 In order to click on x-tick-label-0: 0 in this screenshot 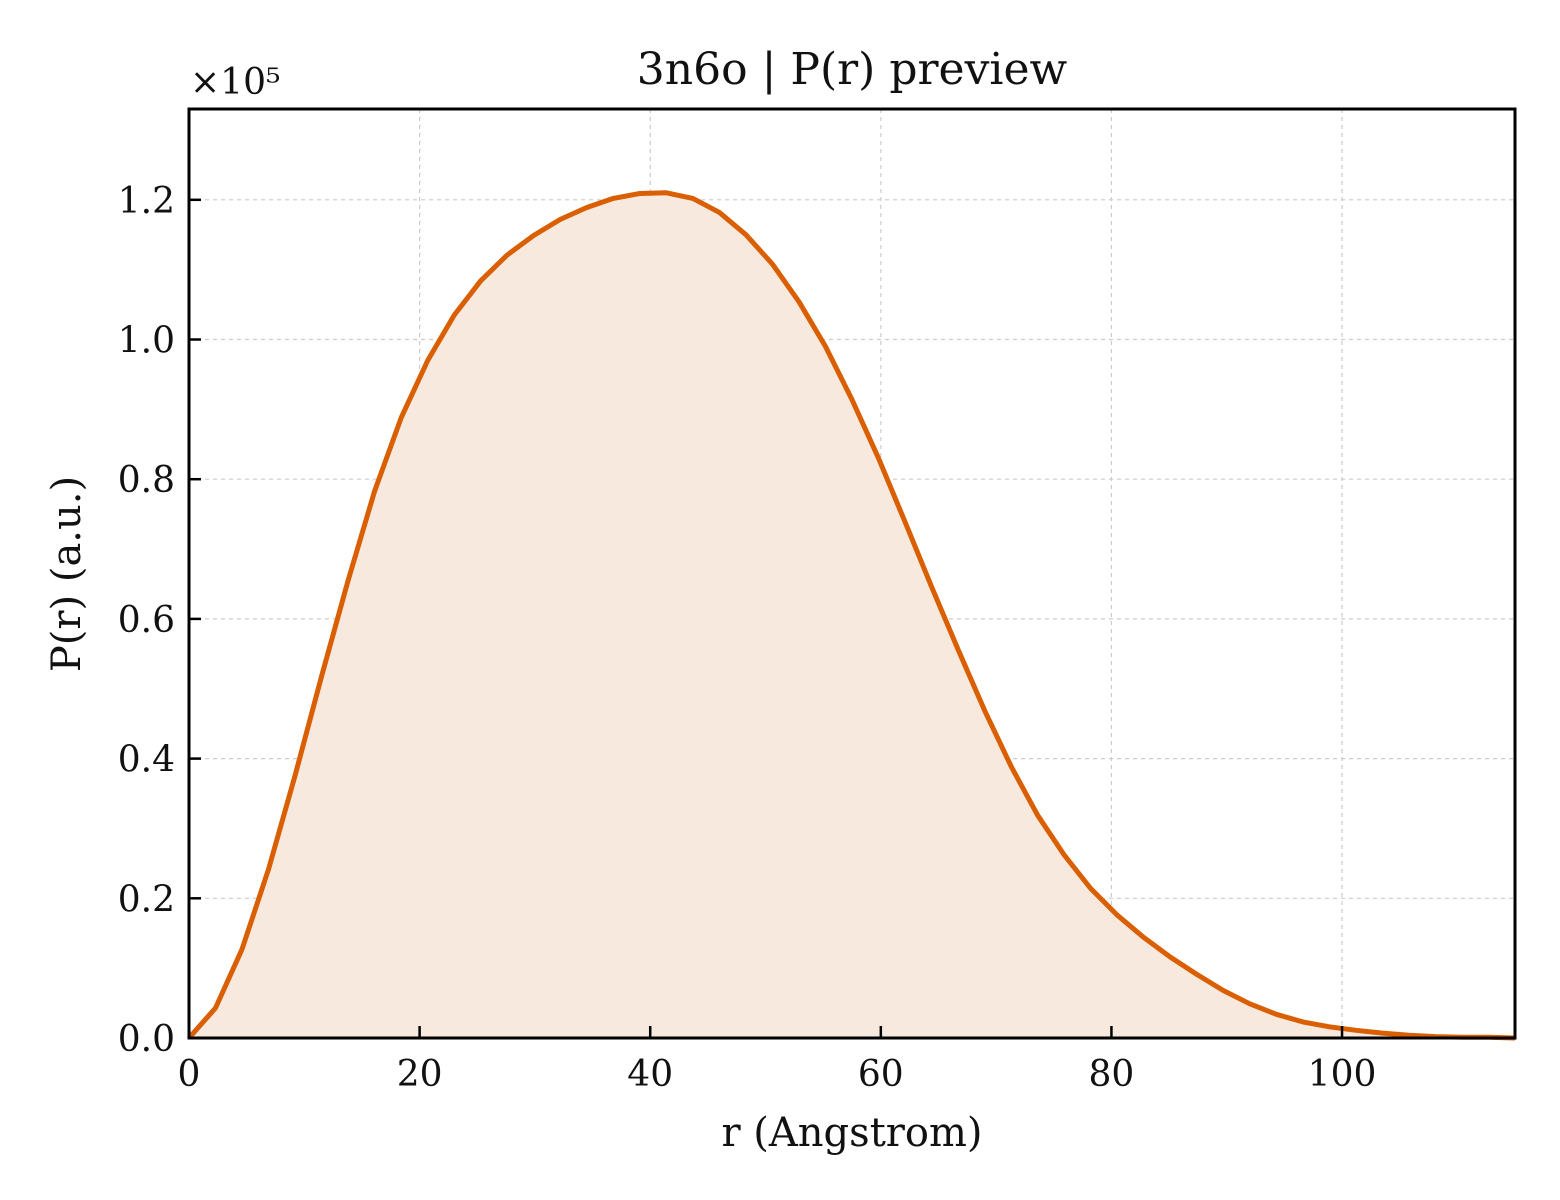, I will do `click(189, 1074)`.